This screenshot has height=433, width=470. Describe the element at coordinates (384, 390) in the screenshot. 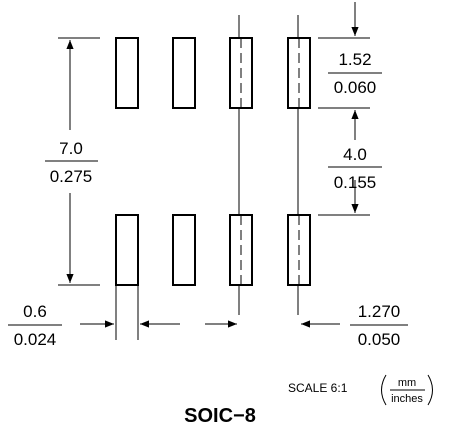

I see `units-left-paren` at that location.